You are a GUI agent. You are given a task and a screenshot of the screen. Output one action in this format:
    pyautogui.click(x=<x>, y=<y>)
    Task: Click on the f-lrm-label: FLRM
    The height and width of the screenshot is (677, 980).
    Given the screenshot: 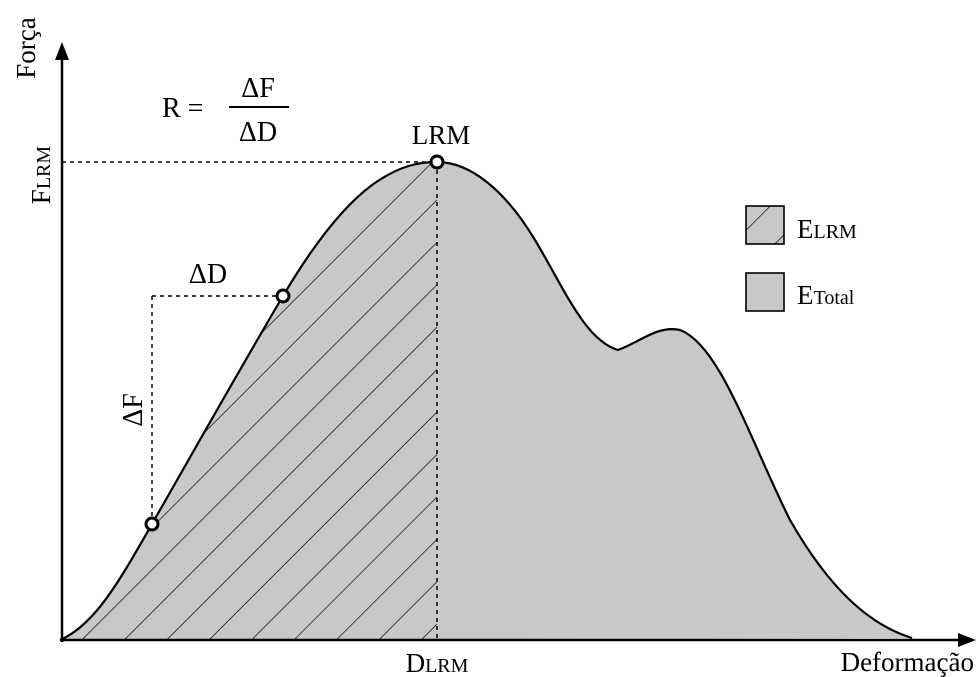 What is the action you would take?
    pyautogui.click(x=41, y=175)
    